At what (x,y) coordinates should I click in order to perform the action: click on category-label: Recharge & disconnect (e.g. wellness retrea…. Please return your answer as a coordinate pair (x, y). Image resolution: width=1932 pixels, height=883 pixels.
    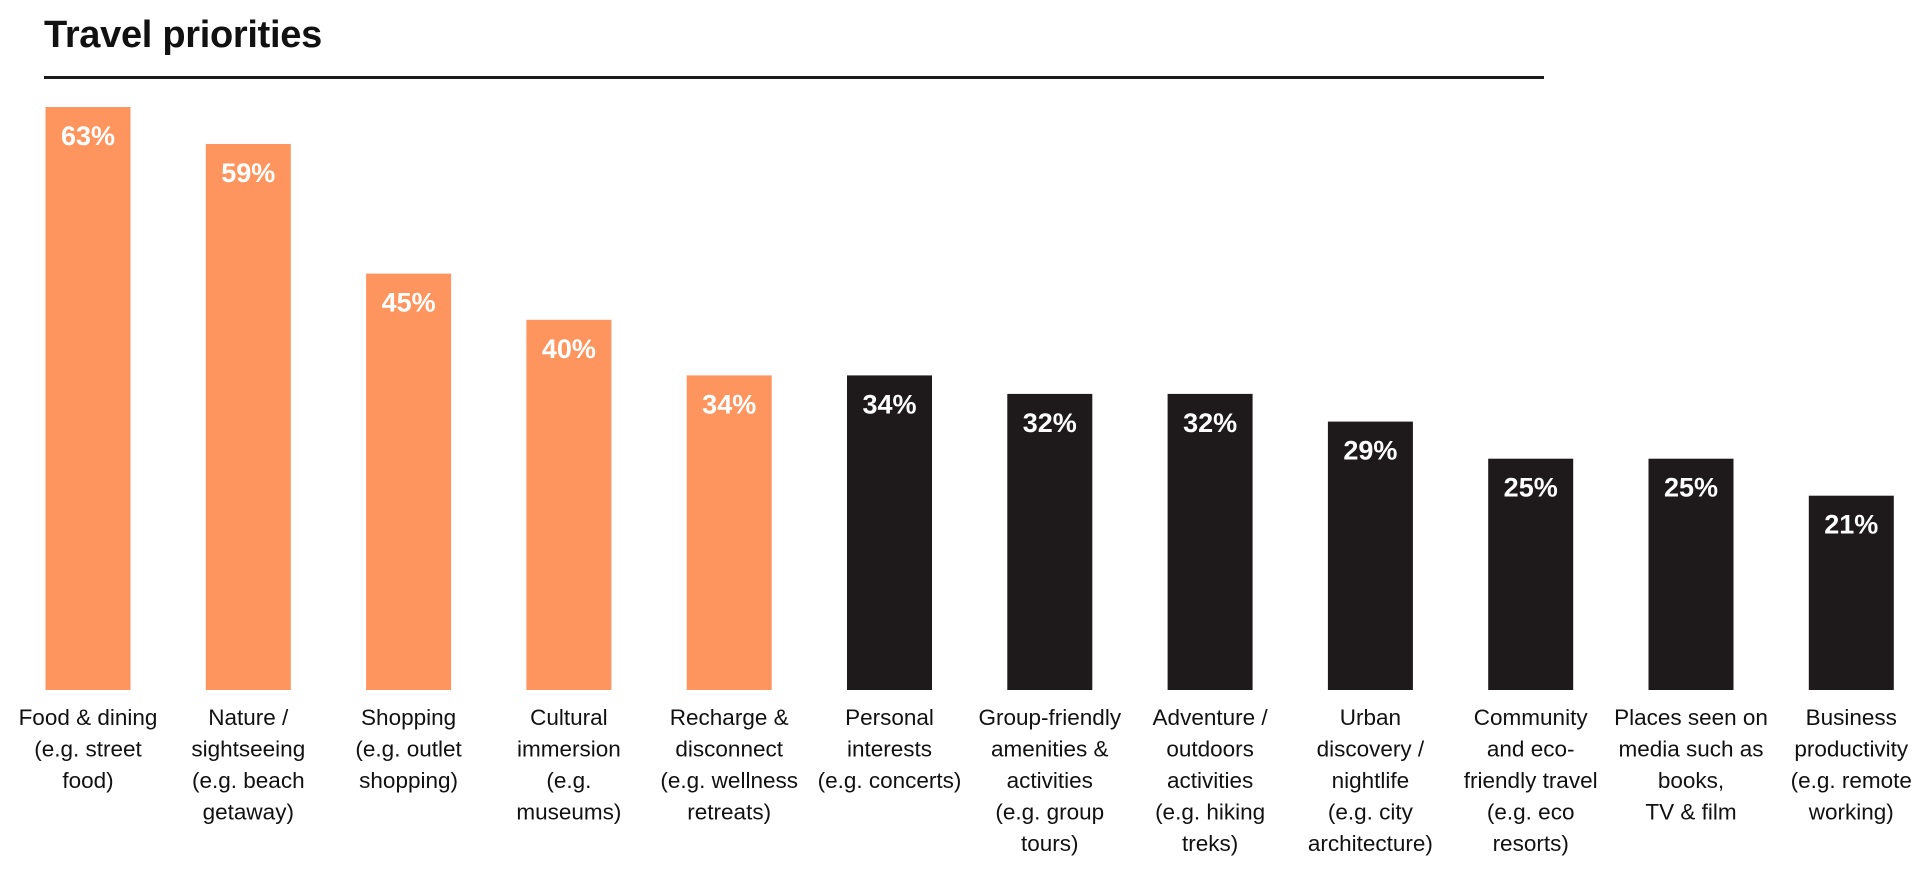
    Looking at the image, I should click on (729, 765).